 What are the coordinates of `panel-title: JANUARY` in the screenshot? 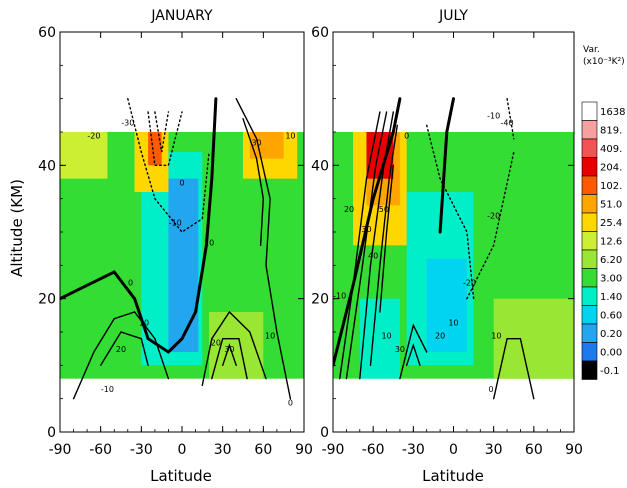 It's located at (181, 16).